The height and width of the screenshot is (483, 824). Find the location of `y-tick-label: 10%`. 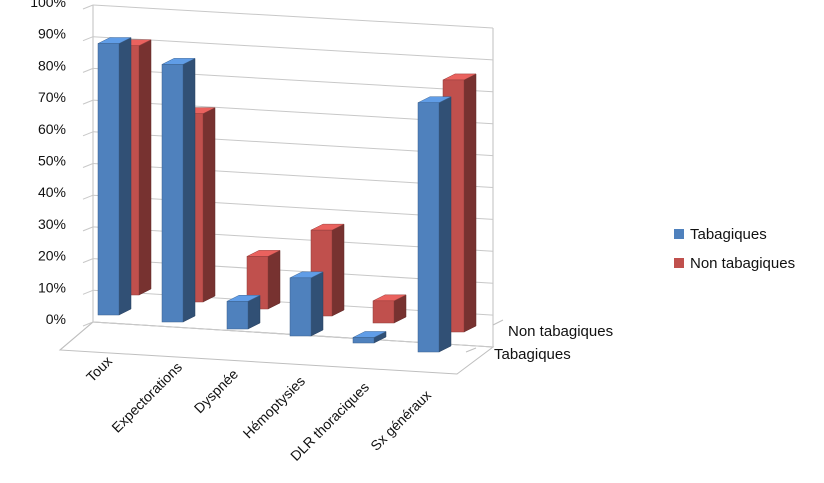

y-tick-label: 10% is located at coordinates (52, 287).